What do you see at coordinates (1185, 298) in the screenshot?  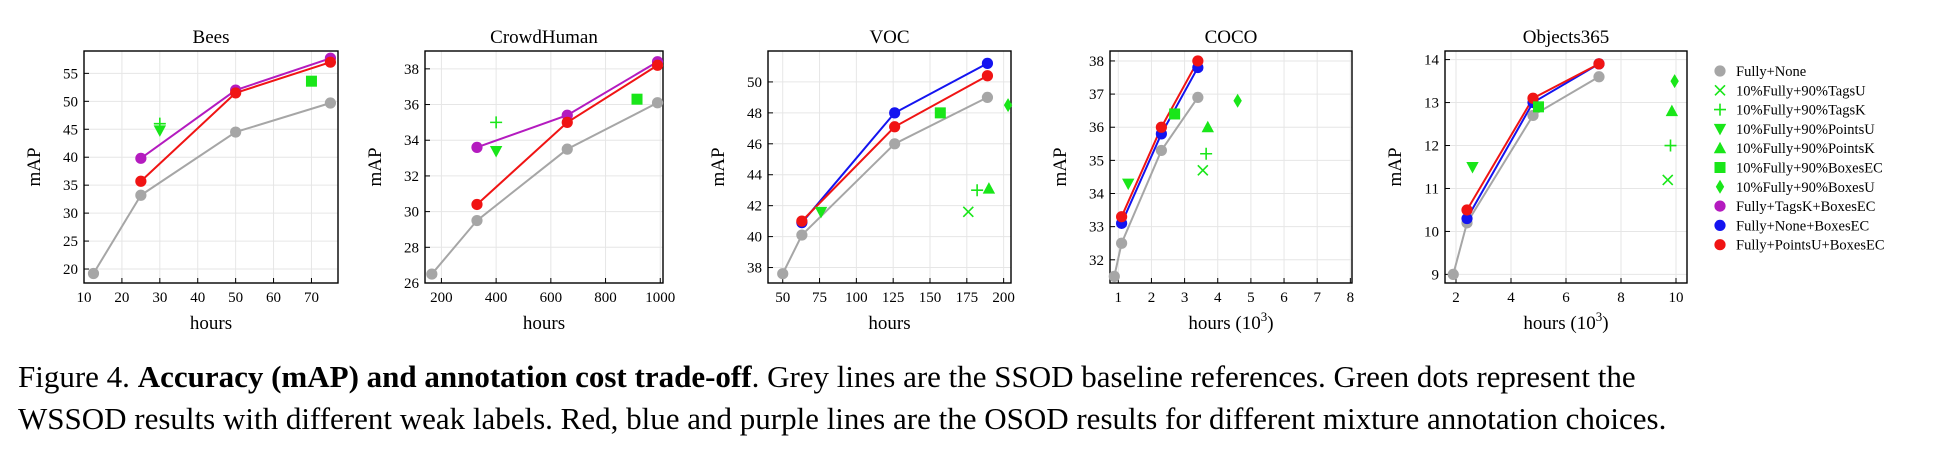 I see `x-tick-label: 3` at bounding box center [1185, 298].